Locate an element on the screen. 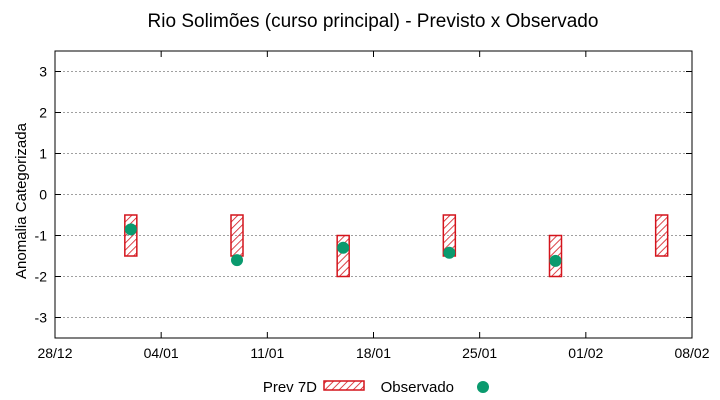 The height and width of the screenshot is (400, 720). legend-swatch-prev7d is located at coordinates (344, 385).